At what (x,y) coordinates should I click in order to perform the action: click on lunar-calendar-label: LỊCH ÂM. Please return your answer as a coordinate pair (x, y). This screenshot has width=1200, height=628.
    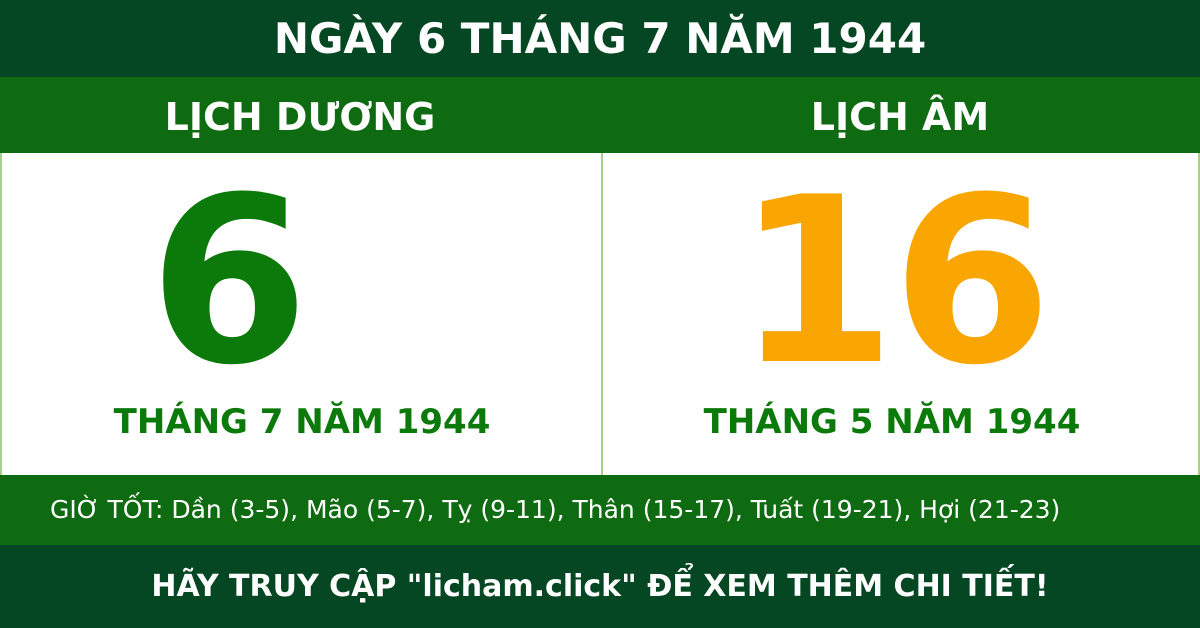
    Looking at the image, I should click on (900, 117).